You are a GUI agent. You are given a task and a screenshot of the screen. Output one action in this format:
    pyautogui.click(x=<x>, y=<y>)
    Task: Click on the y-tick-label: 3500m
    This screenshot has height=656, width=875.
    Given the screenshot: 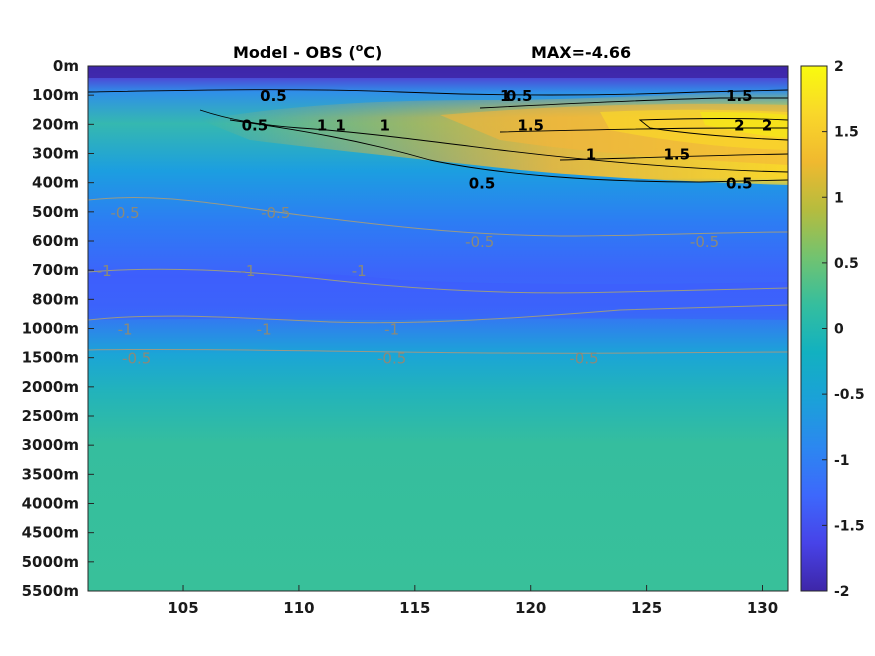 What is the action you would take?
    pyautogui.click(x=50, y=474)
    